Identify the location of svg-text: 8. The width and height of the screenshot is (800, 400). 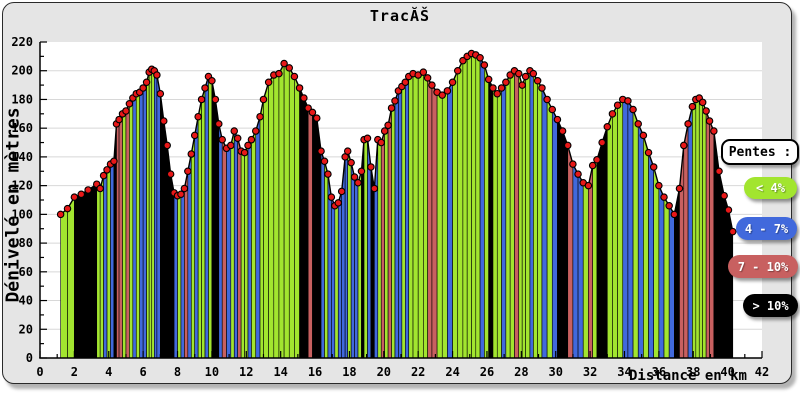
(177, 372).